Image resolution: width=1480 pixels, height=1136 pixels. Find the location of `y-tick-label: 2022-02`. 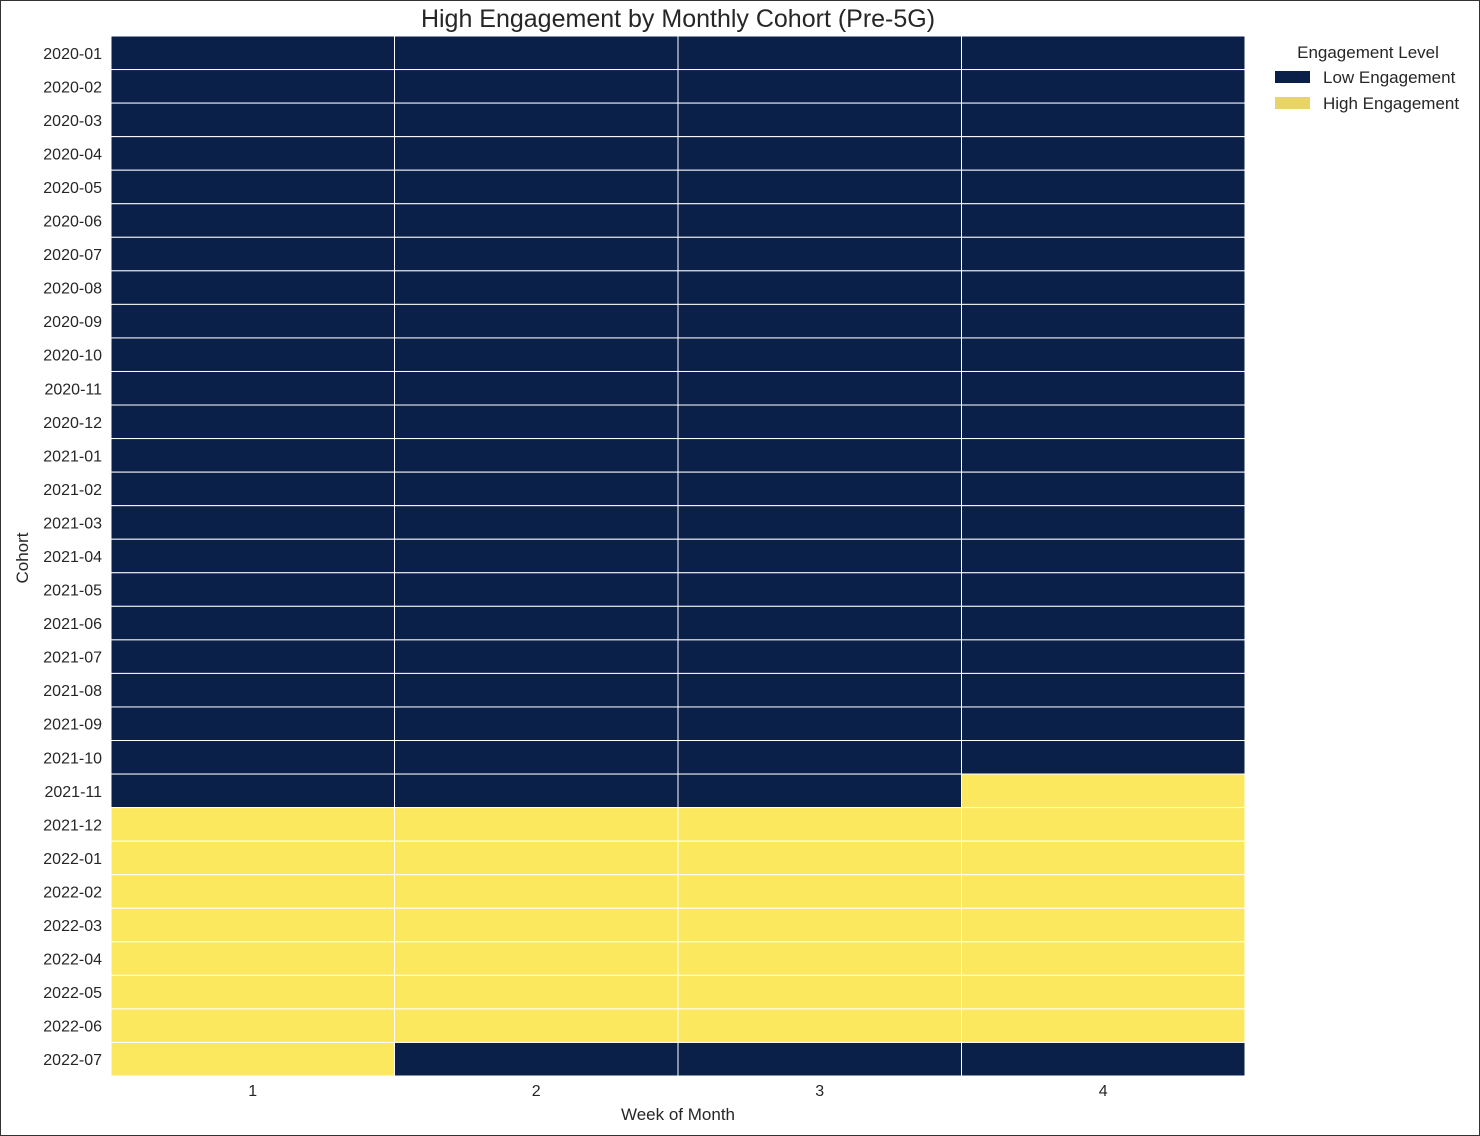

y-tick-label: 2022-02 is located at coordinates (72, 892).